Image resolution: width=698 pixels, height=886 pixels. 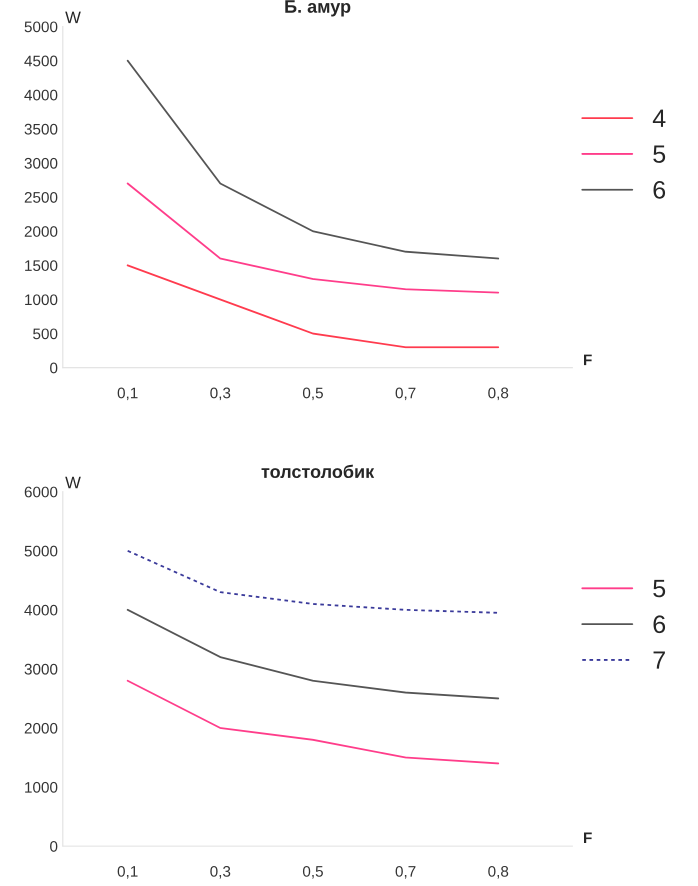 I want to click on y-tick-label: 2500, so click(x=41, y=197).